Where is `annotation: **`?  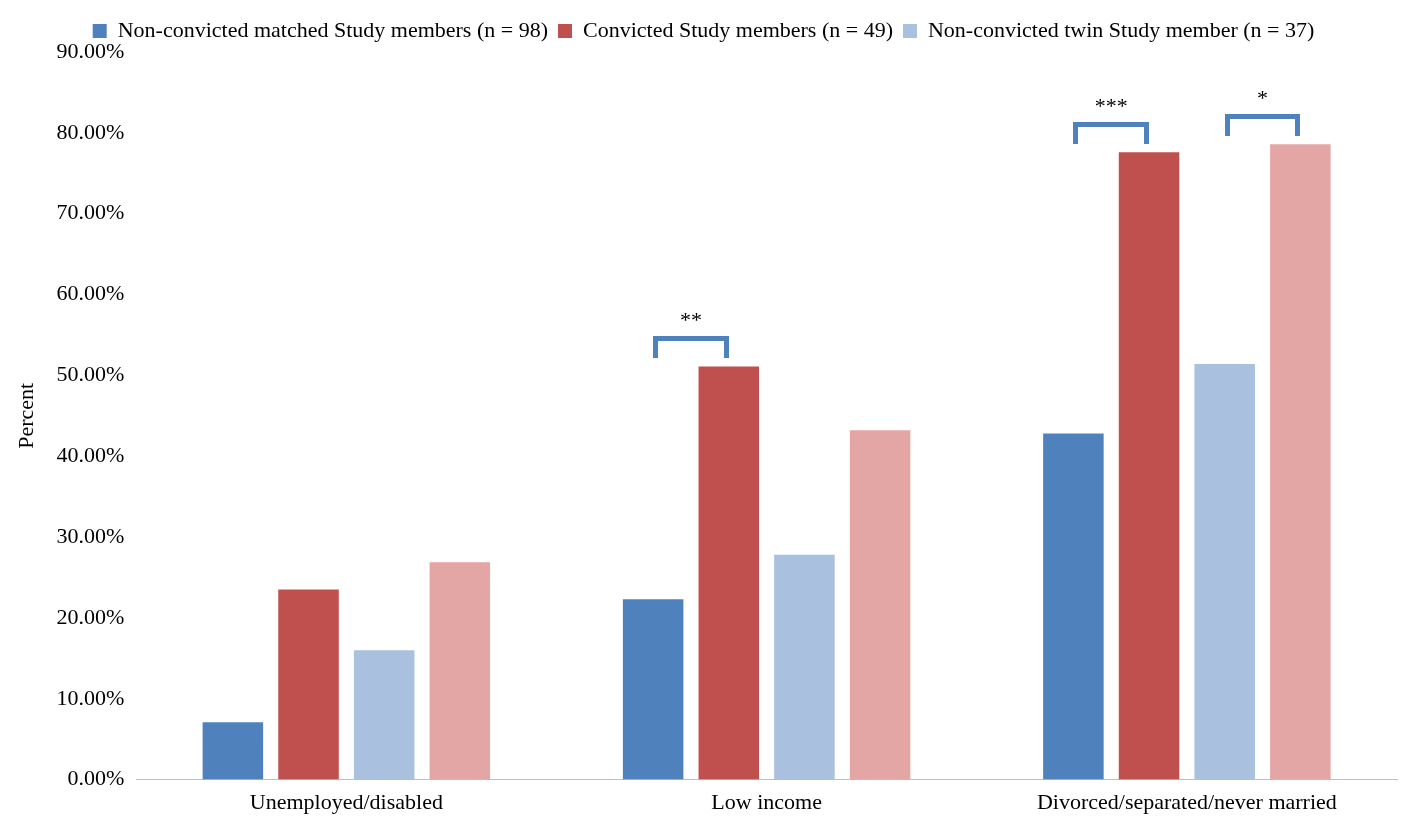
annotation: ** is located at coordinates (690, 320).